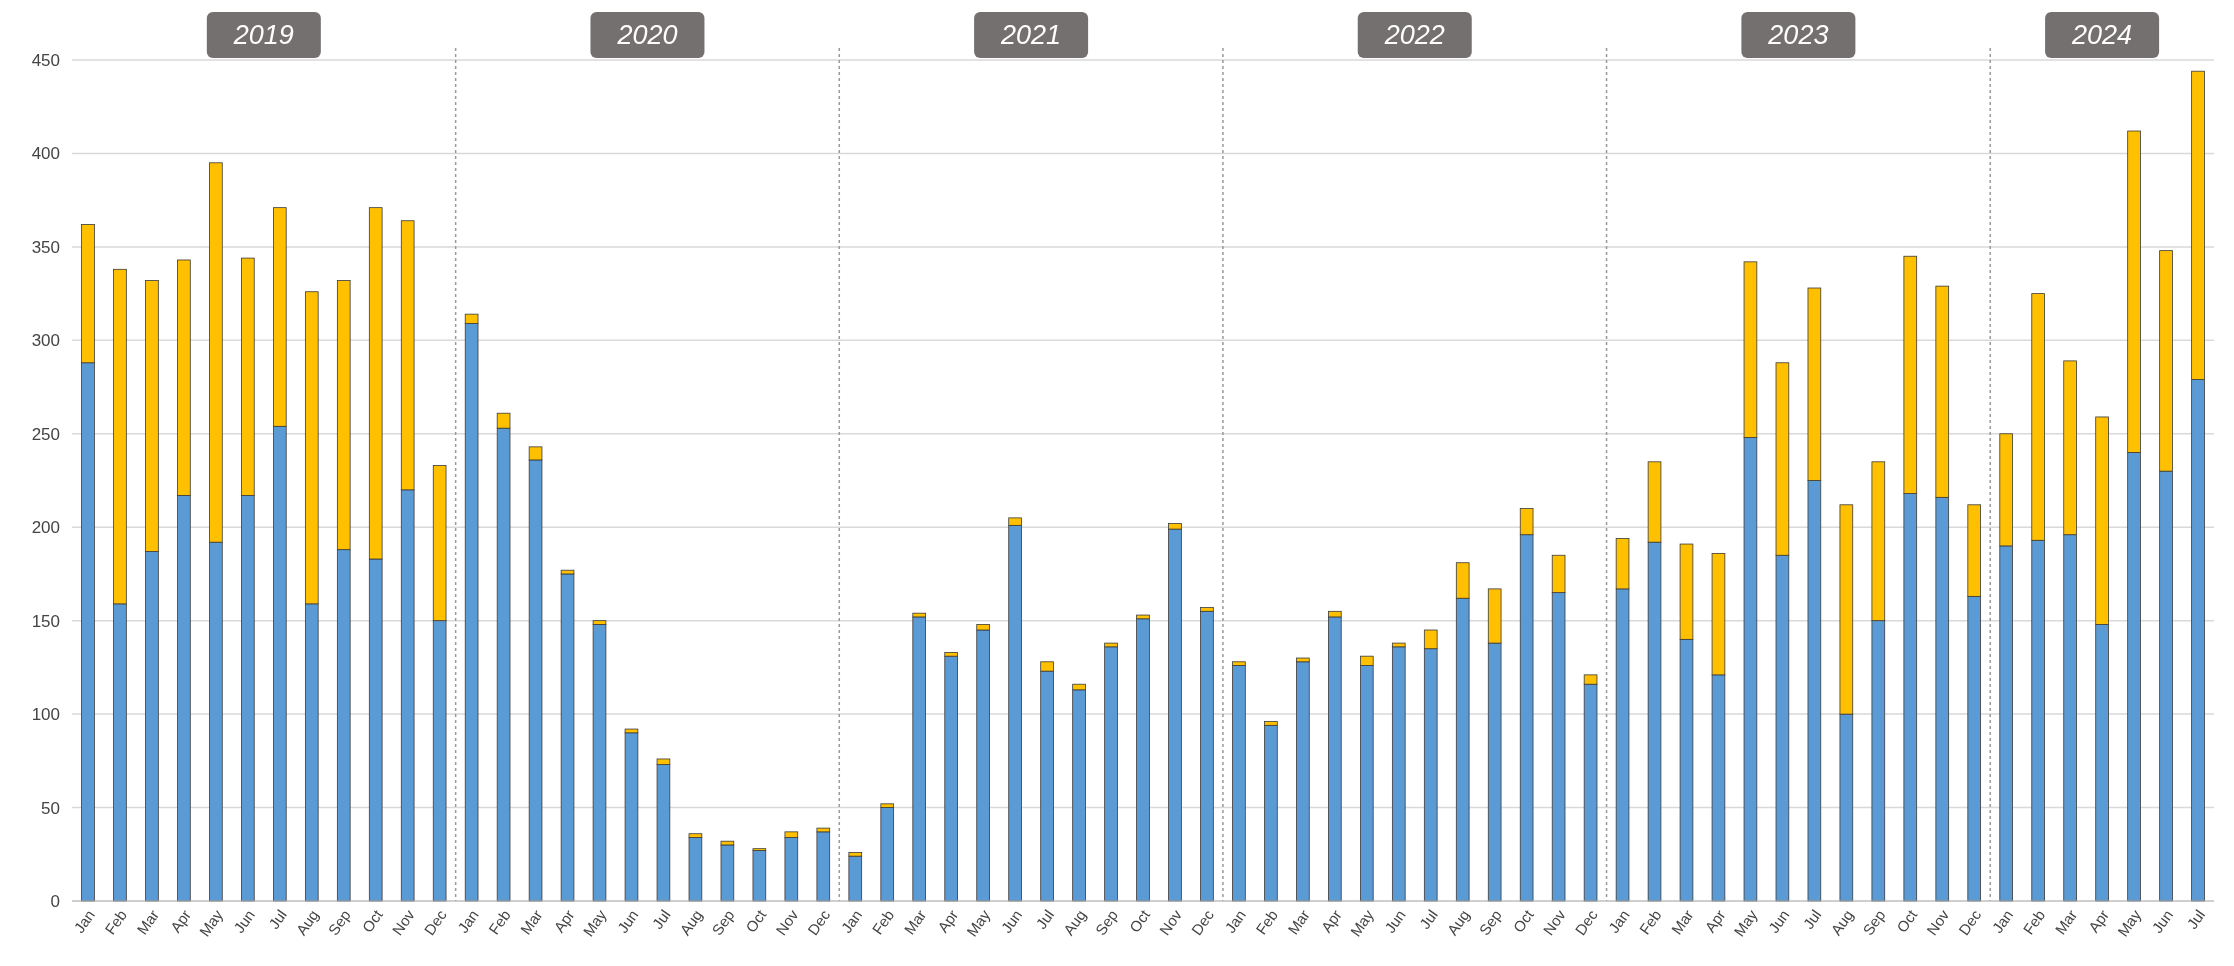  I want to click on text: 2020, so click(647, 35).